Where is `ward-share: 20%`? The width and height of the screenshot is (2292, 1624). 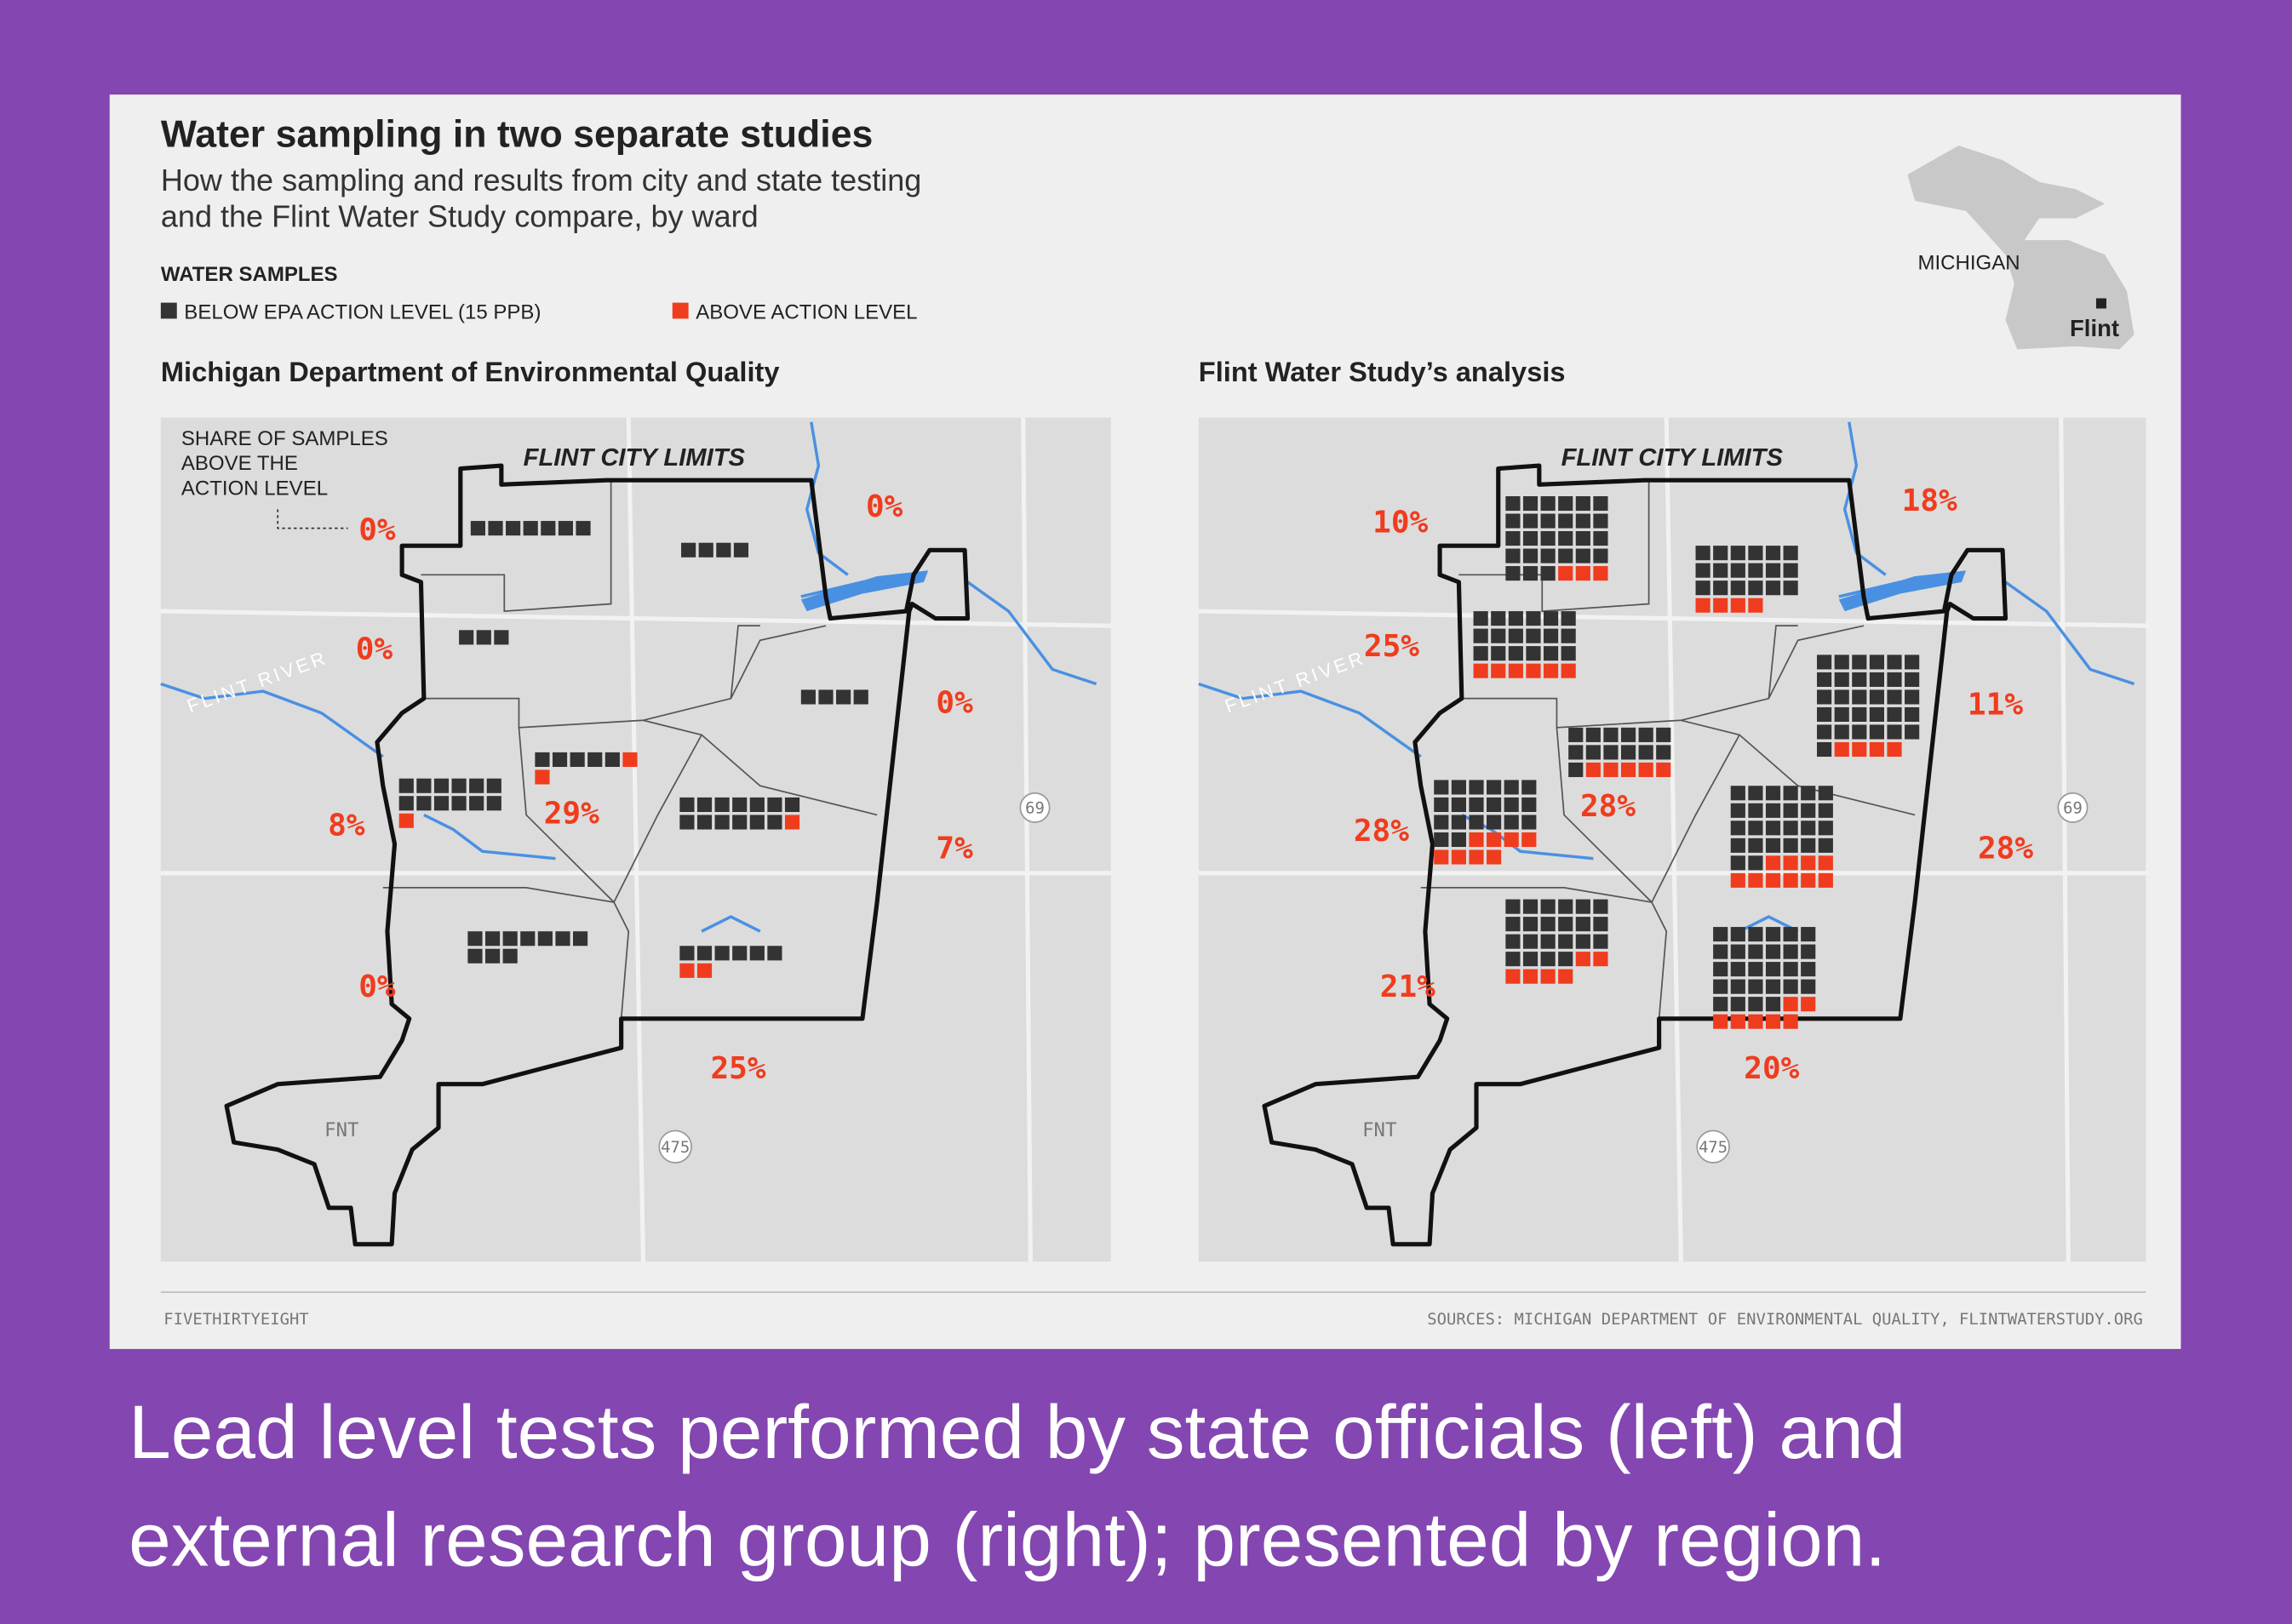
ward-share: 20% is located at coordinates (1771, 1068).